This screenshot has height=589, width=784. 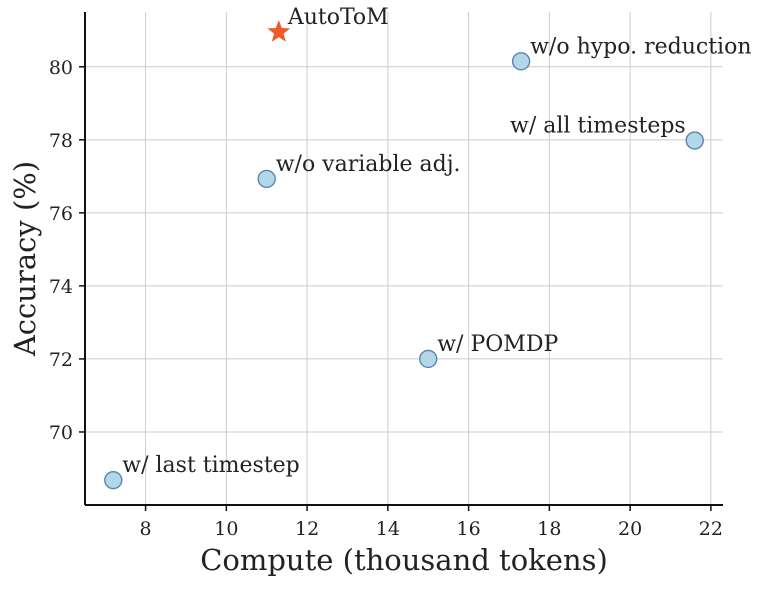 What do you see at coordinates (61, 360) in the screenshot?
I see `y-tick-label: 72` at bounding box center [61, 360].